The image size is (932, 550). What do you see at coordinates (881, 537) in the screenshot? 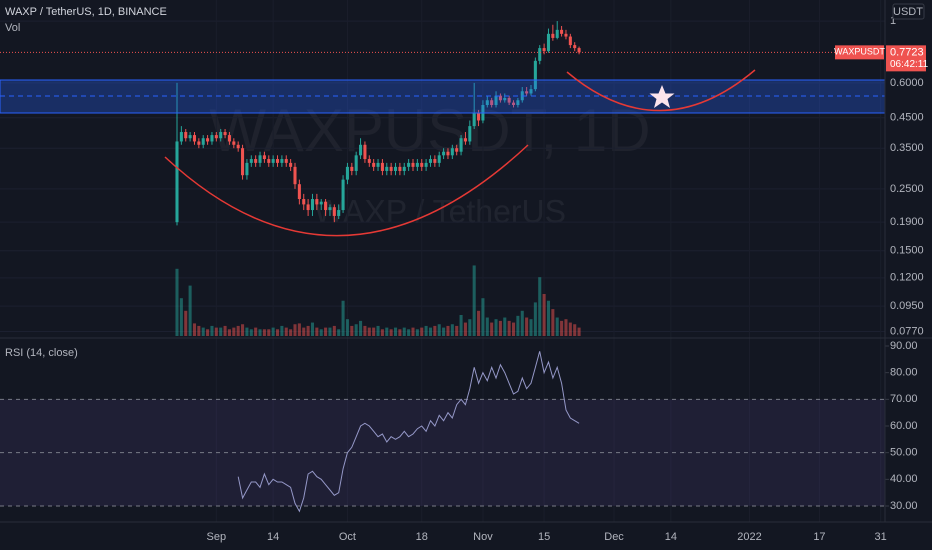
I see `x-tick-label: 31` at bounding box center [881, 537].